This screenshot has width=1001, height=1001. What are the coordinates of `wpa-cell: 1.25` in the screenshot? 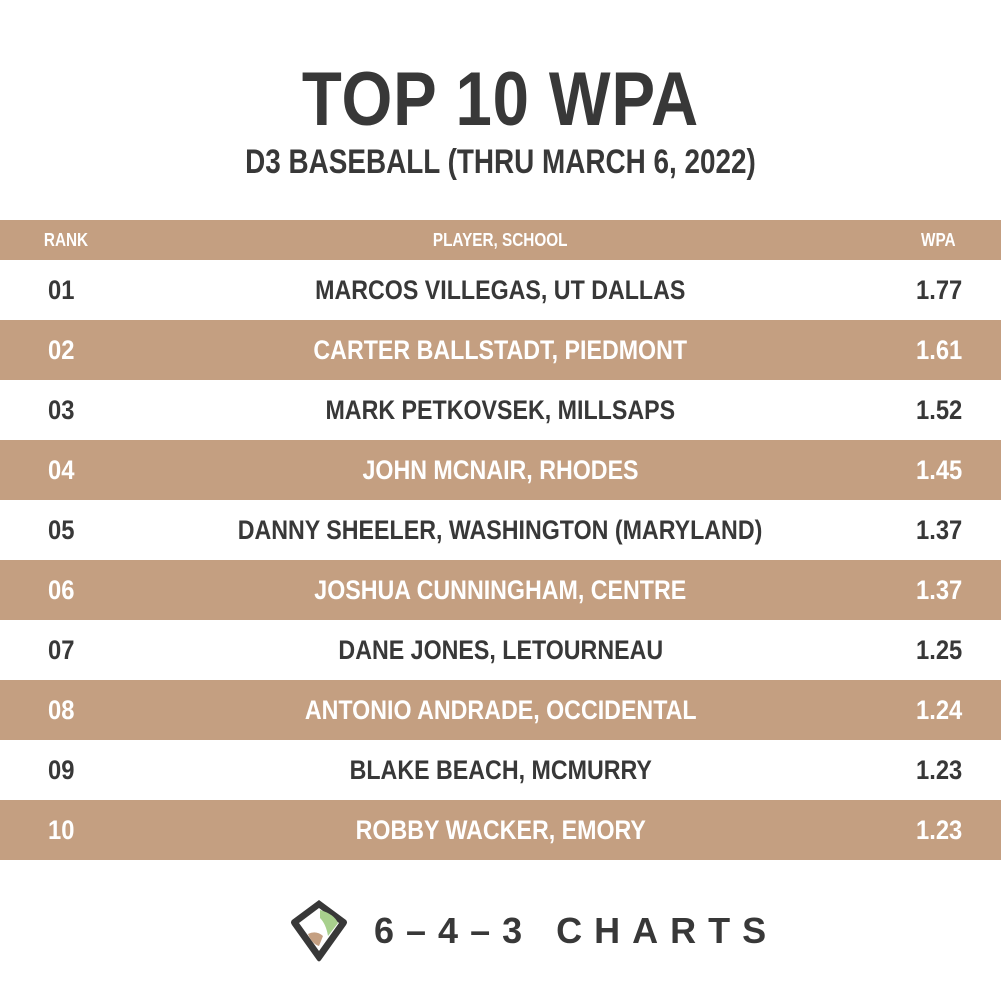 It's located at (942, 650).